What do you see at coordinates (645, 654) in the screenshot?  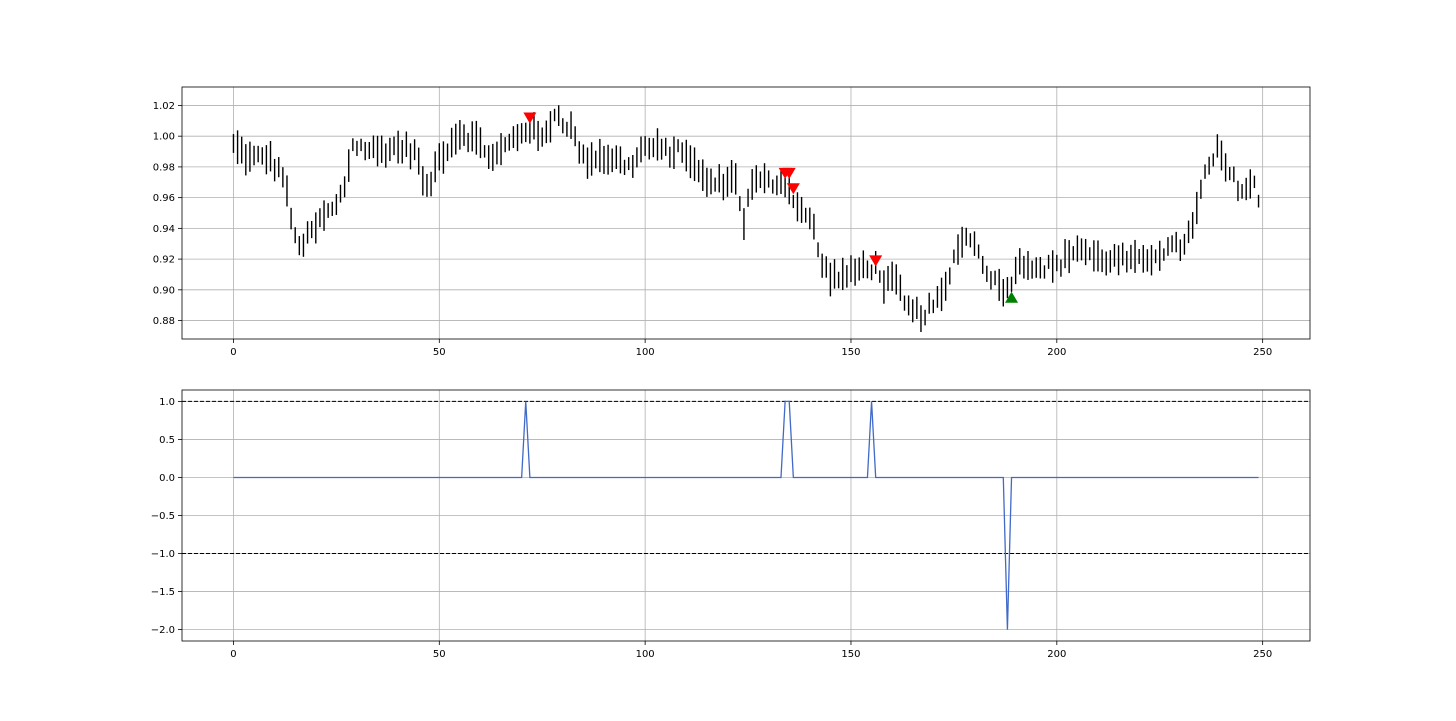 I see `signal-xtick-label: 100` at bounding box center [645, 654].